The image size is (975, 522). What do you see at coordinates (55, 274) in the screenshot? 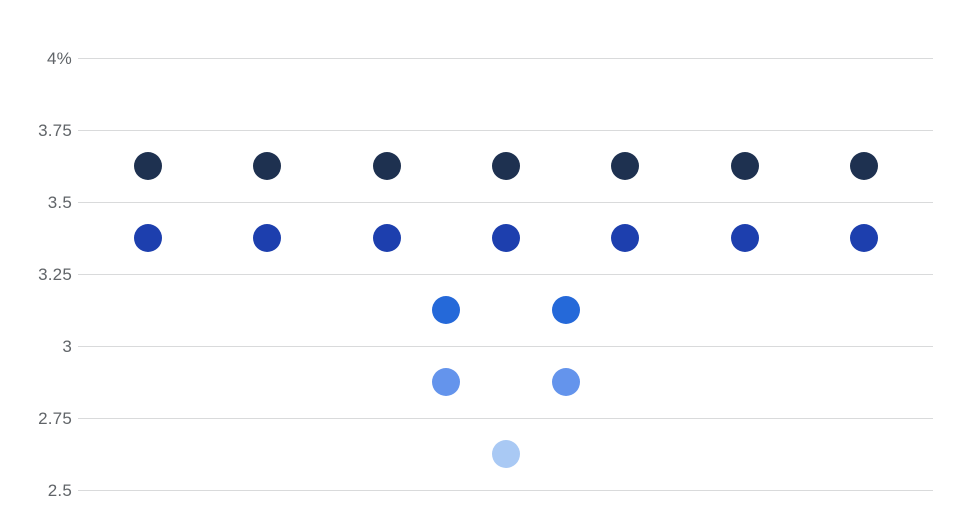
I see `y-axis-tick-label: 3.25` at bounding box center [55, 274].